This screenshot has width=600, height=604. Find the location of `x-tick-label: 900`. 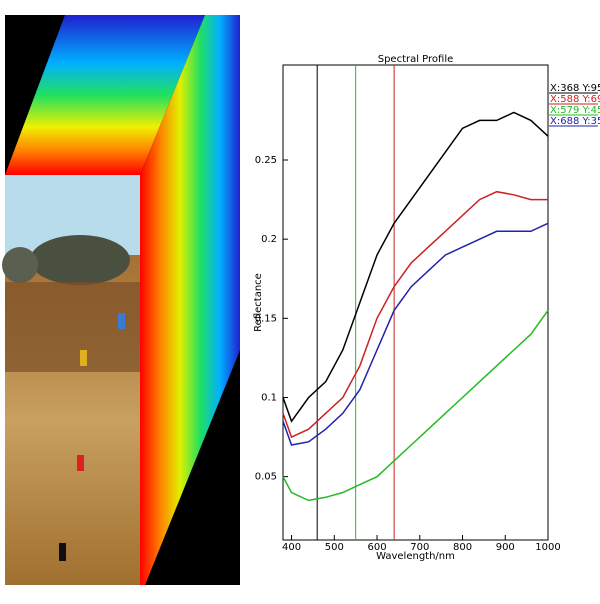

x-tick-label: 900 is located at coordinates (505, 547).